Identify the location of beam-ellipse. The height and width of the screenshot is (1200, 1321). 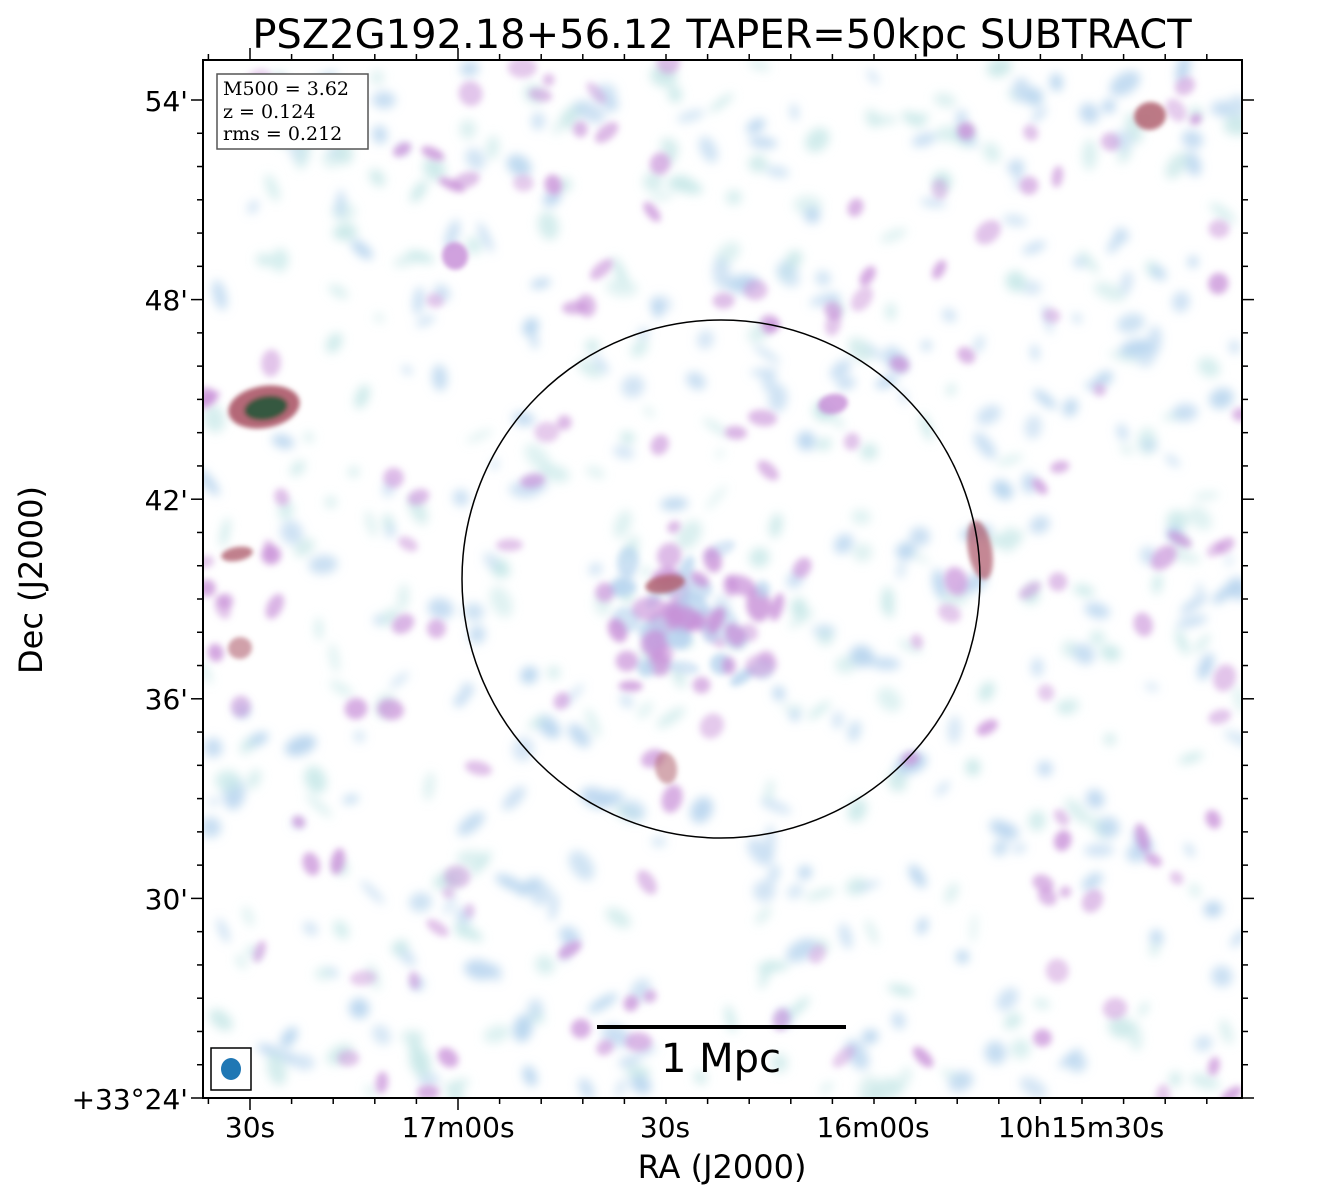
(231, 1069).